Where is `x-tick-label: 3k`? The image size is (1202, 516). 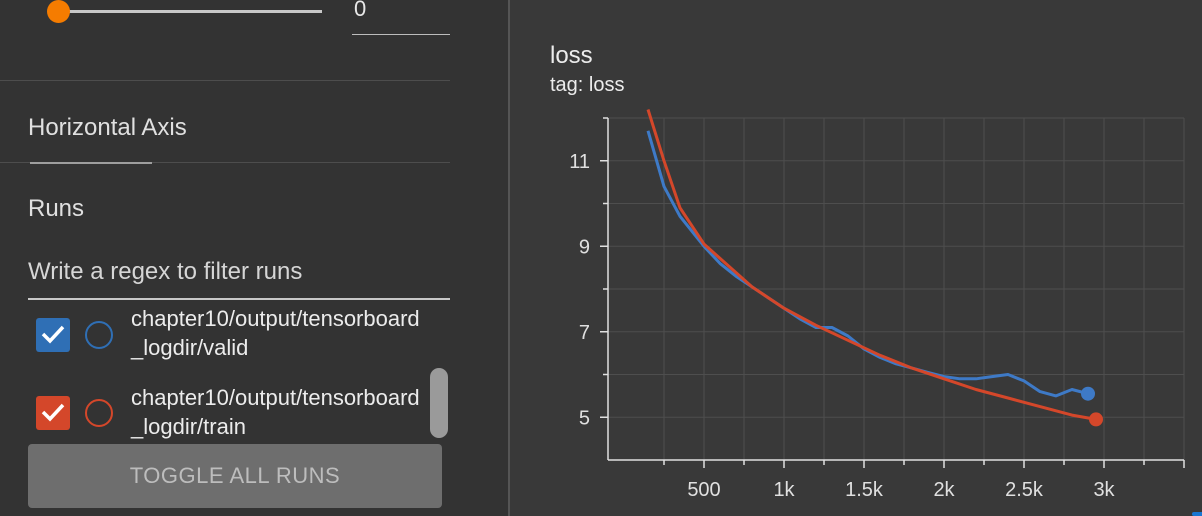 x-tick-label: 3k is located at coordinates (1104, 490).